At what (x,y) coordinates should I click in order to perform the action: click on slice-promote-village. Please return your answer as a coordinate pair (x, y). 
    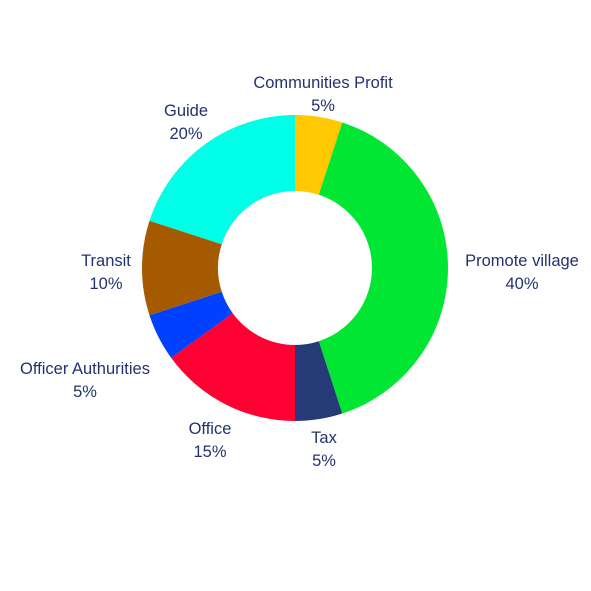
    Looking at the image, I should click on (383, 268).